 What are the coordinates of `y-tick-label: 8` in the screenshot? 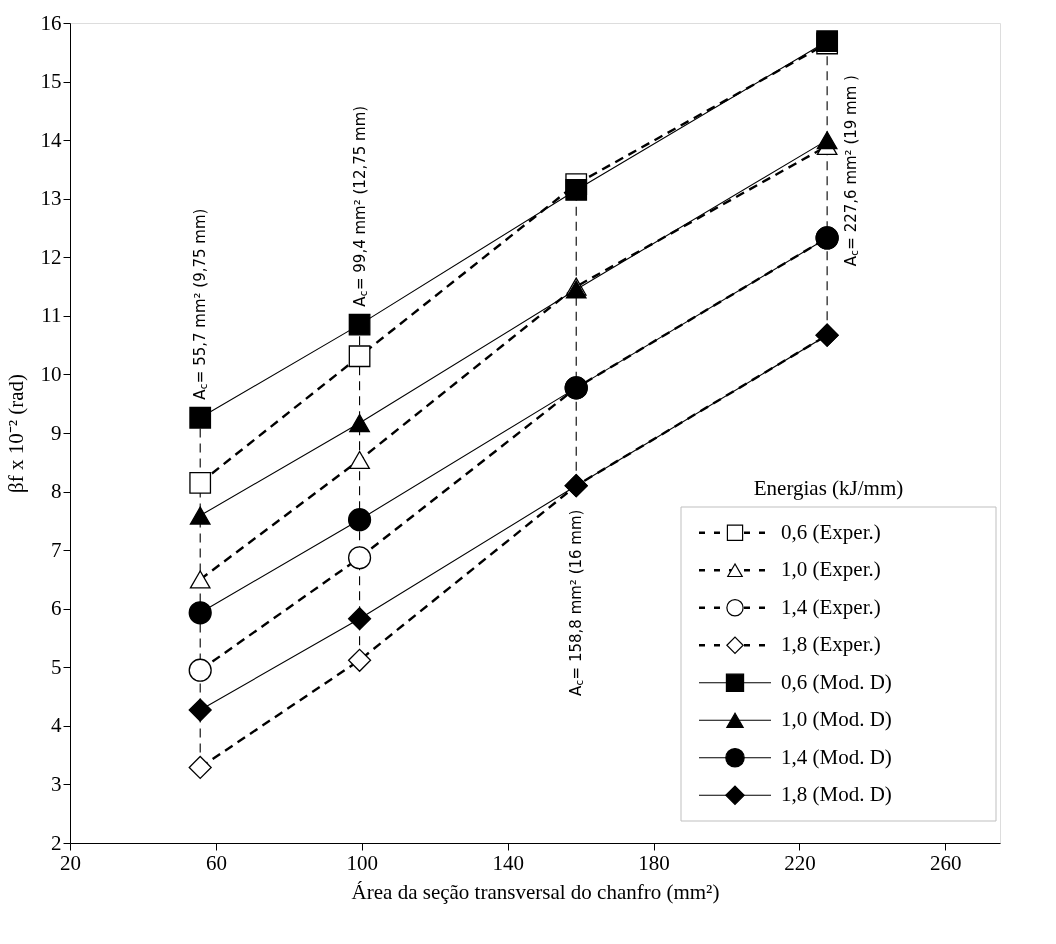 It's located at (56, 491).